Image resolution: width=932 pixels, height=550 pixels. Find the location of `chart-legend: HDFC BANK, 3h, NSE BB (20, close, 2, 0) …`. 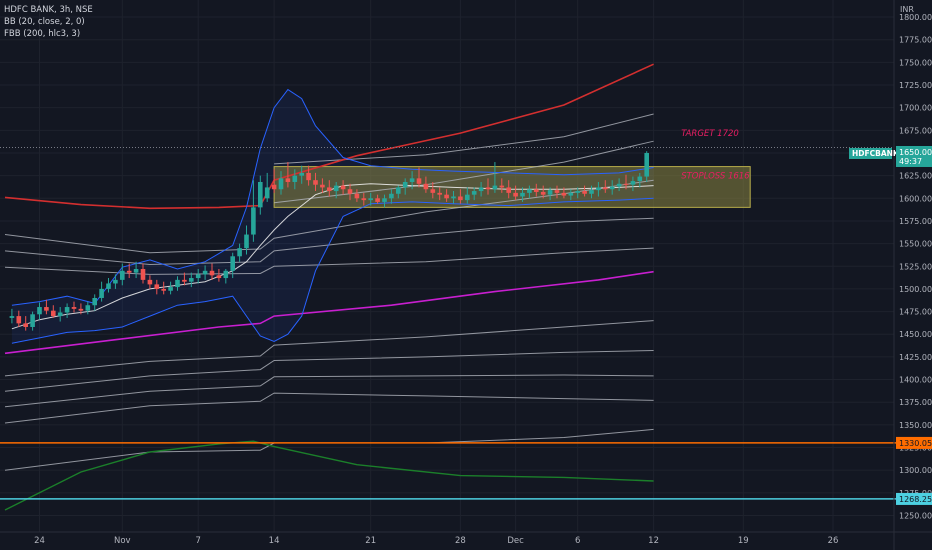

chart-legend: HDFC BANK, 3h, NSE BB (20, close, 2, 0) … is located at coordinates (48, 22).